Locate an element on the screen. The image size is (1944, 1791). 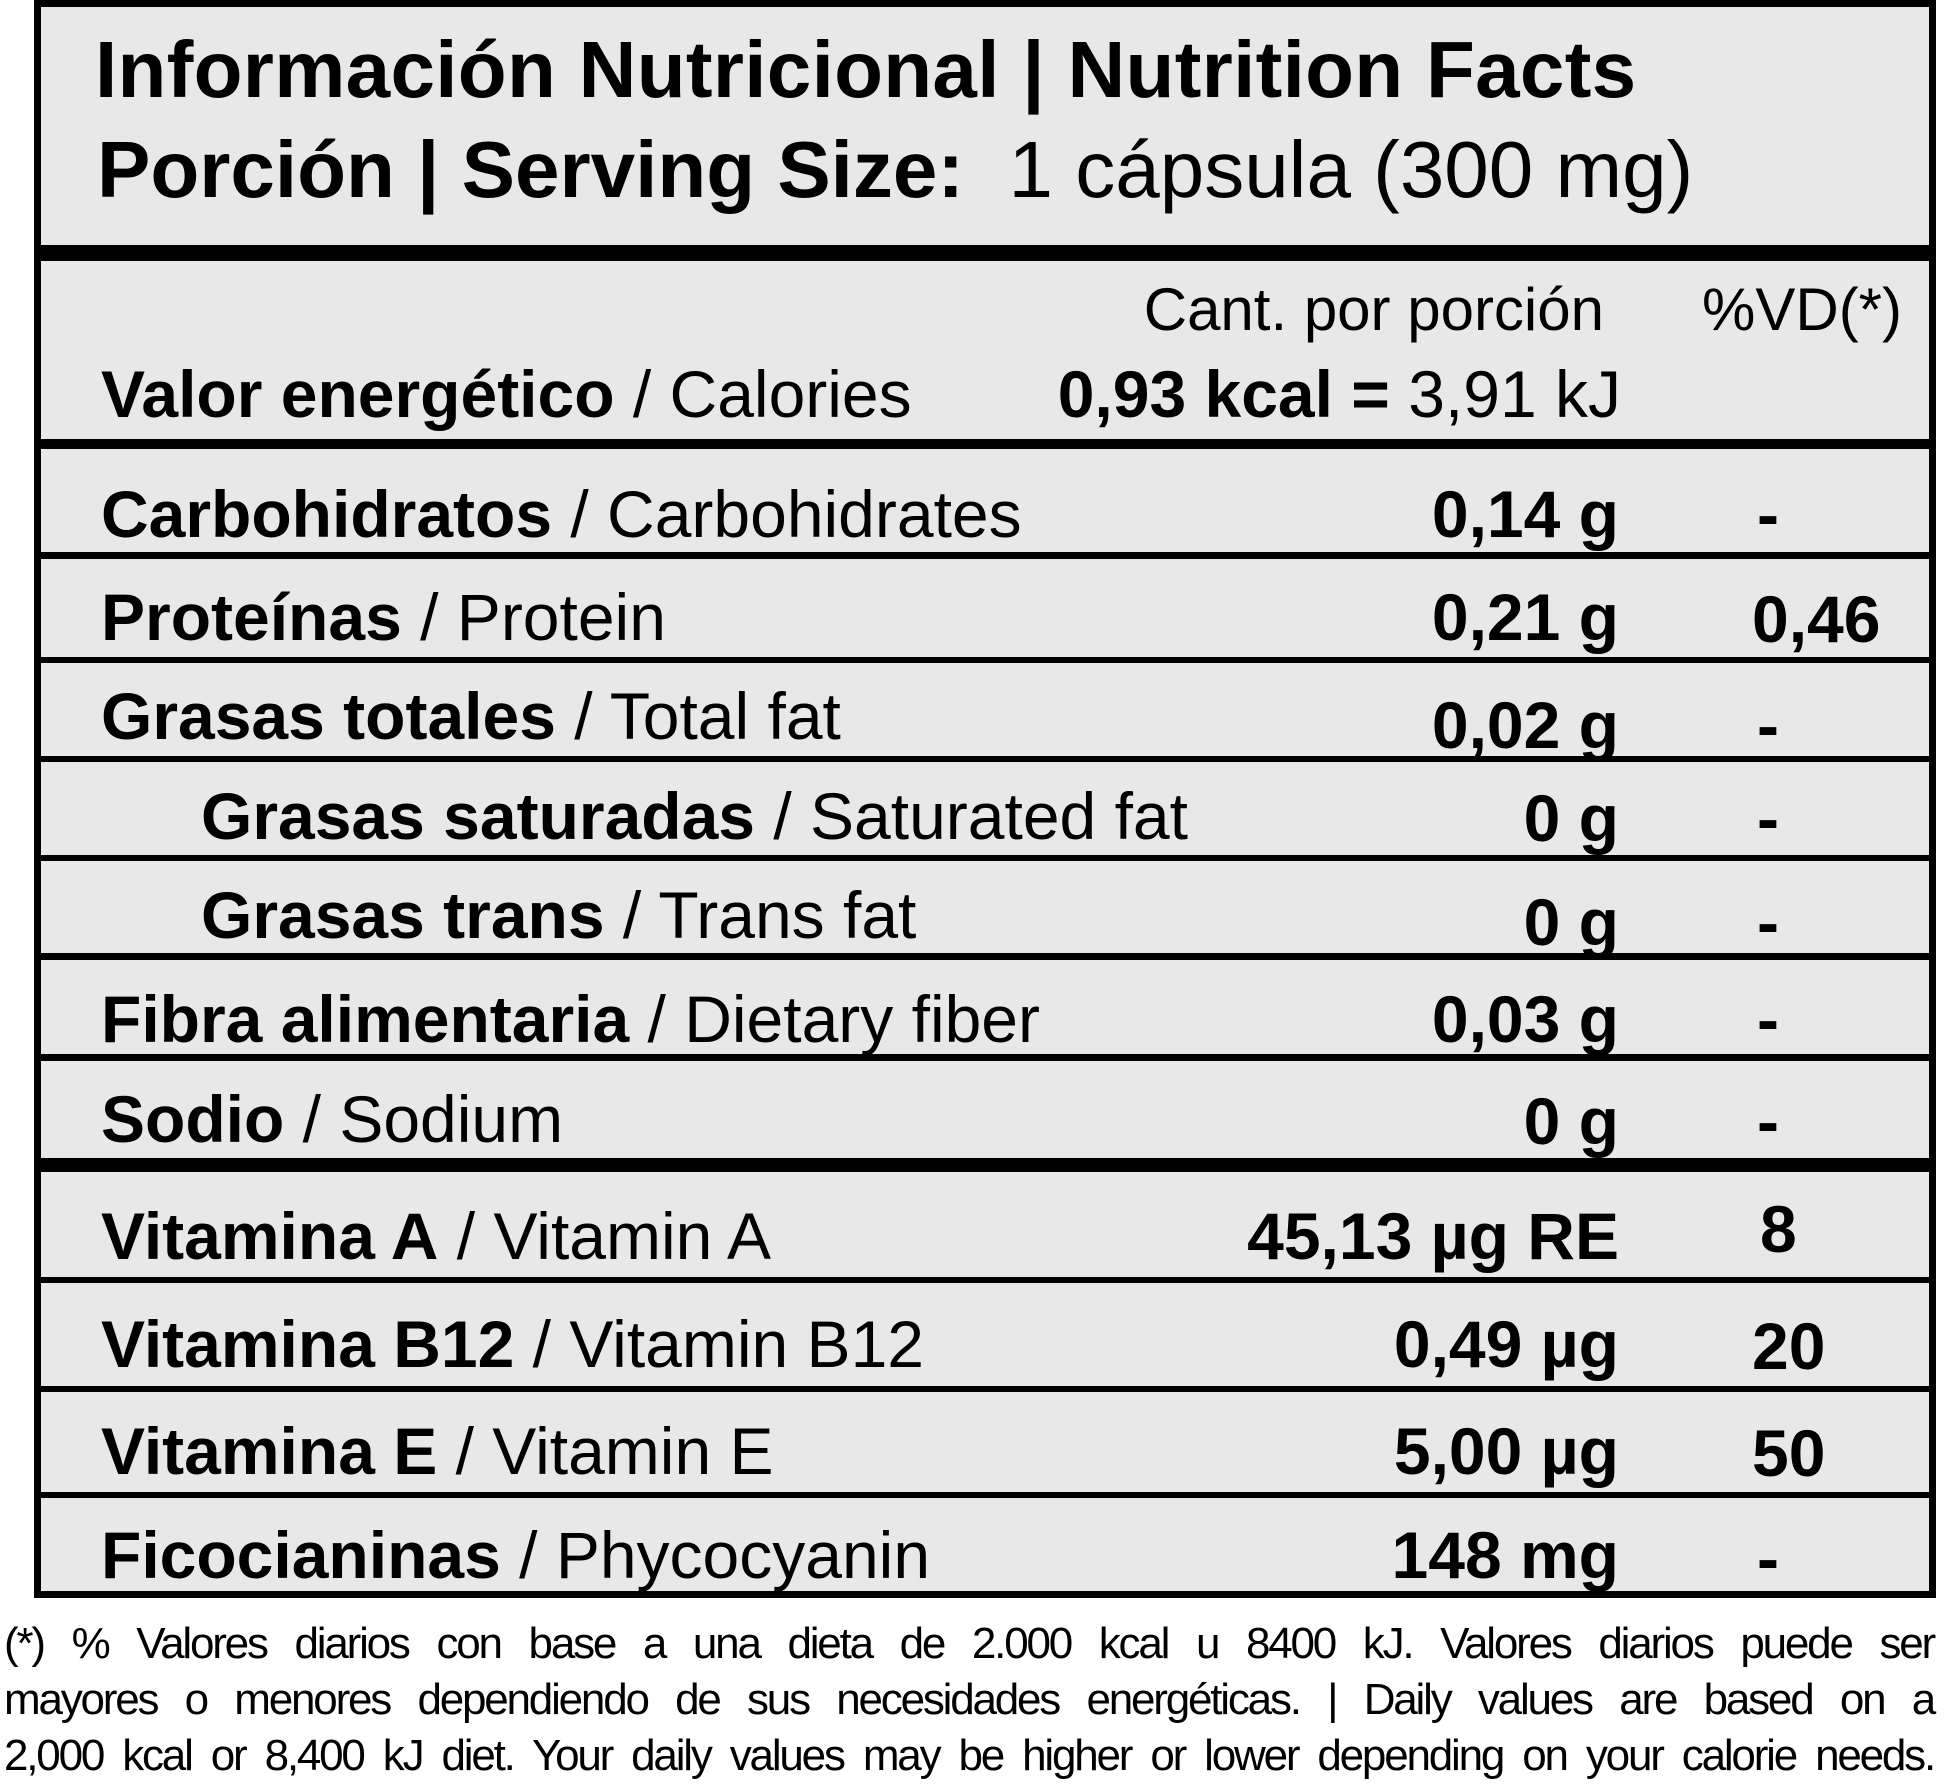
nutrient-label-es: Sodio is located at coordinates (193, 1119).